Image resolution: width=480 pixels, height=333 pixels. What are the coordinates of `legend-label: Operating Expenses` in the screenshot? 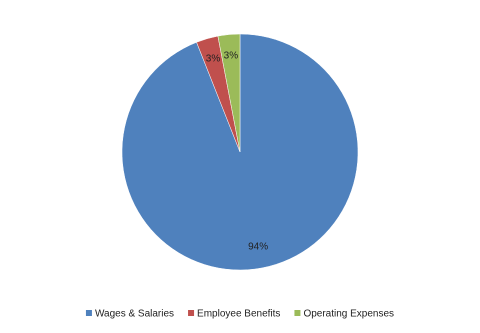 It's located at (348, 314).